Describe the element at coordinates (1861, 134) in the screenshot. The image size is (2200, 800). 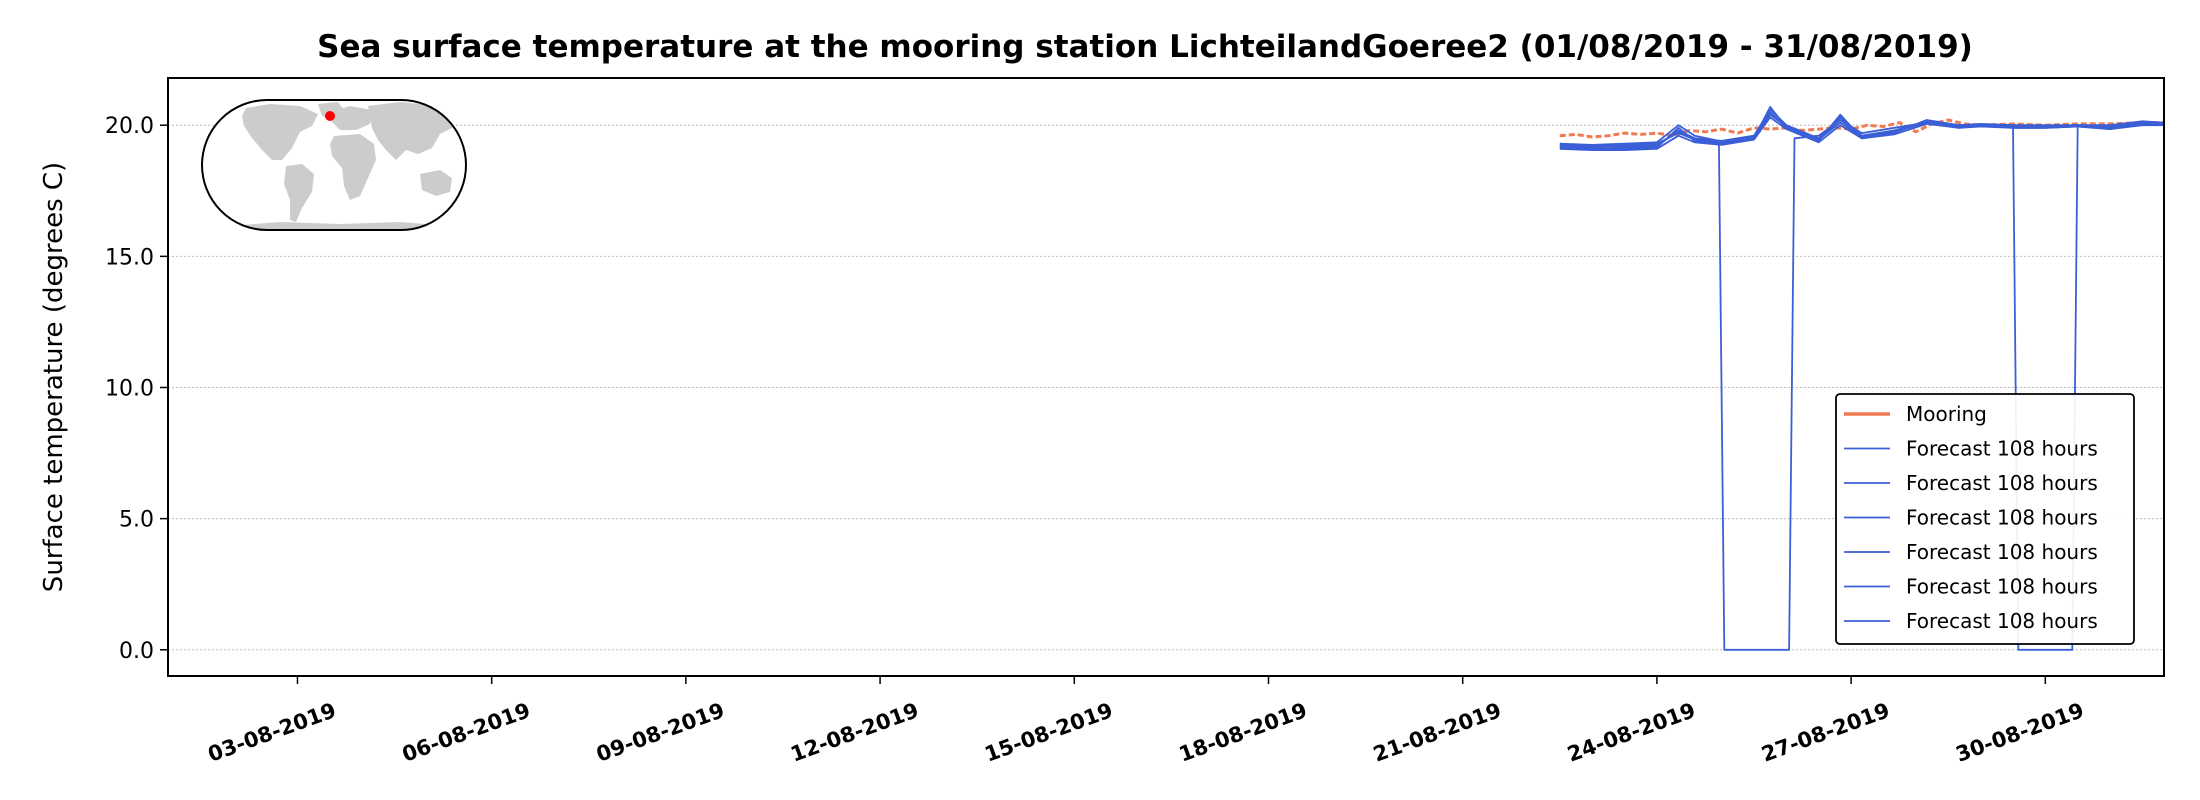
I see `series-line-forecast` at that location.